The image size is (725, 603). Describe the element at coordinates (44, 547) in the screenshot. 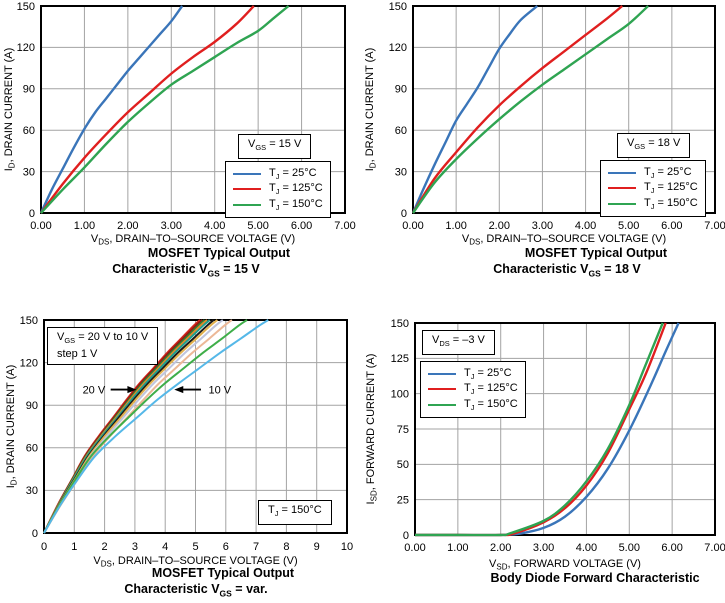

I see `x-tick-label: 0` at that location.